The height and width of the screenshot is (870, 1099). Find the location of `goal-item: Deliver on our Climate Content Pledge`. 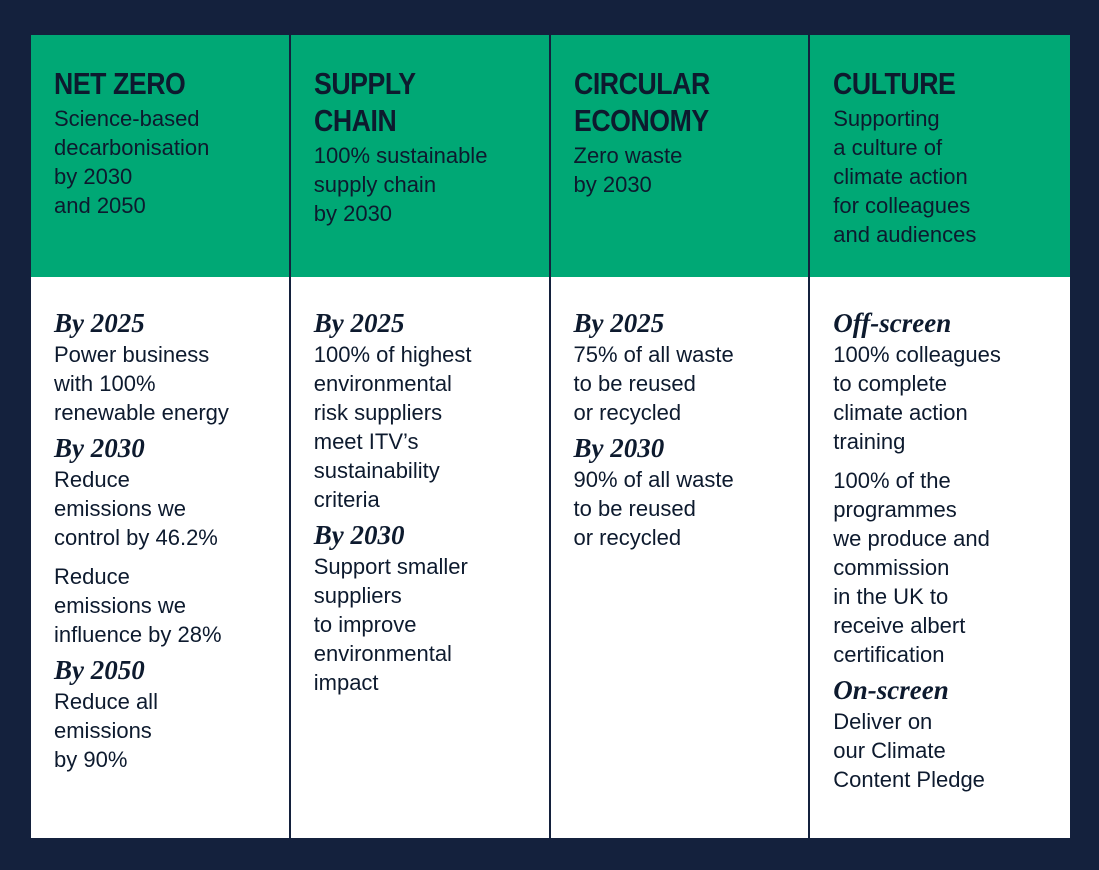

goal-item: Deliver on our Climate Content Pledge is located at coordinates (909, 750).